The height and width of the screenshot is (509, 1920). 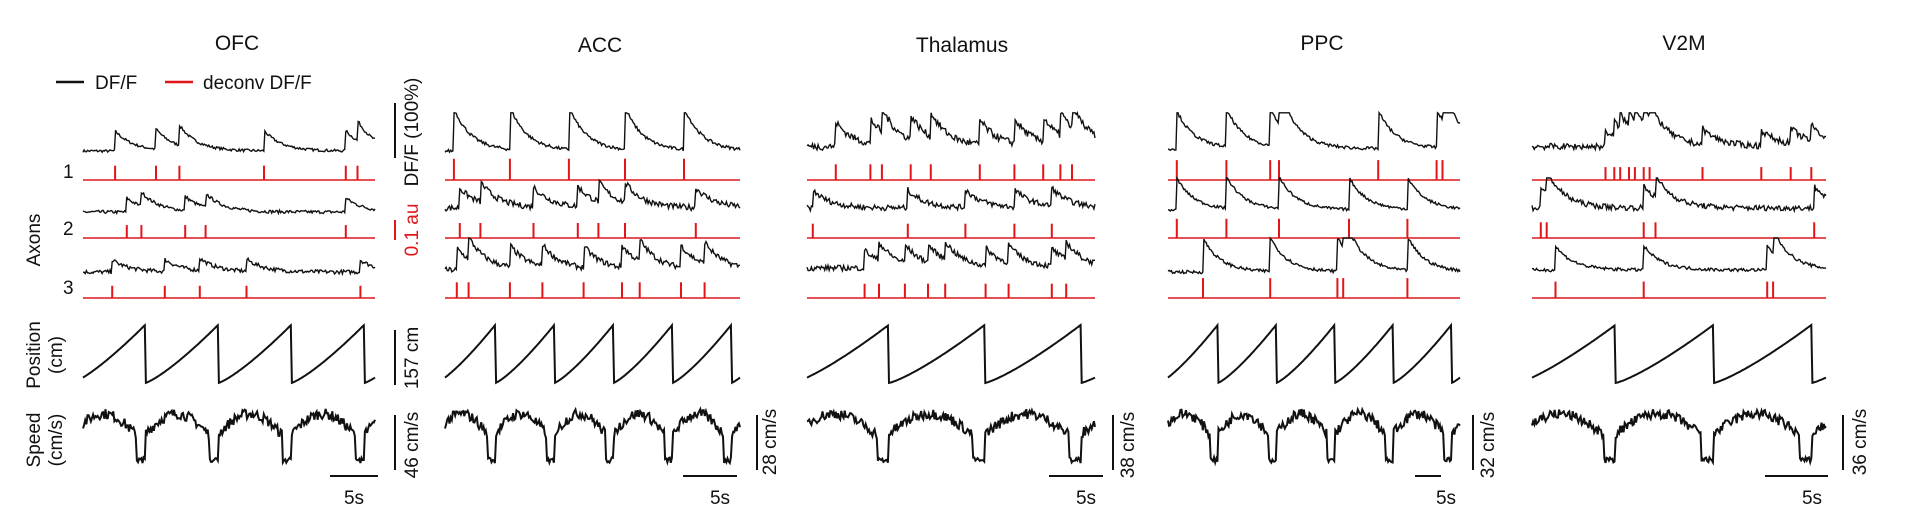 What do you see at coordinates (412, 230) in the screenshot?
I see `deconv-scale-label: 0.1 au` at bounding box center [412, 230].